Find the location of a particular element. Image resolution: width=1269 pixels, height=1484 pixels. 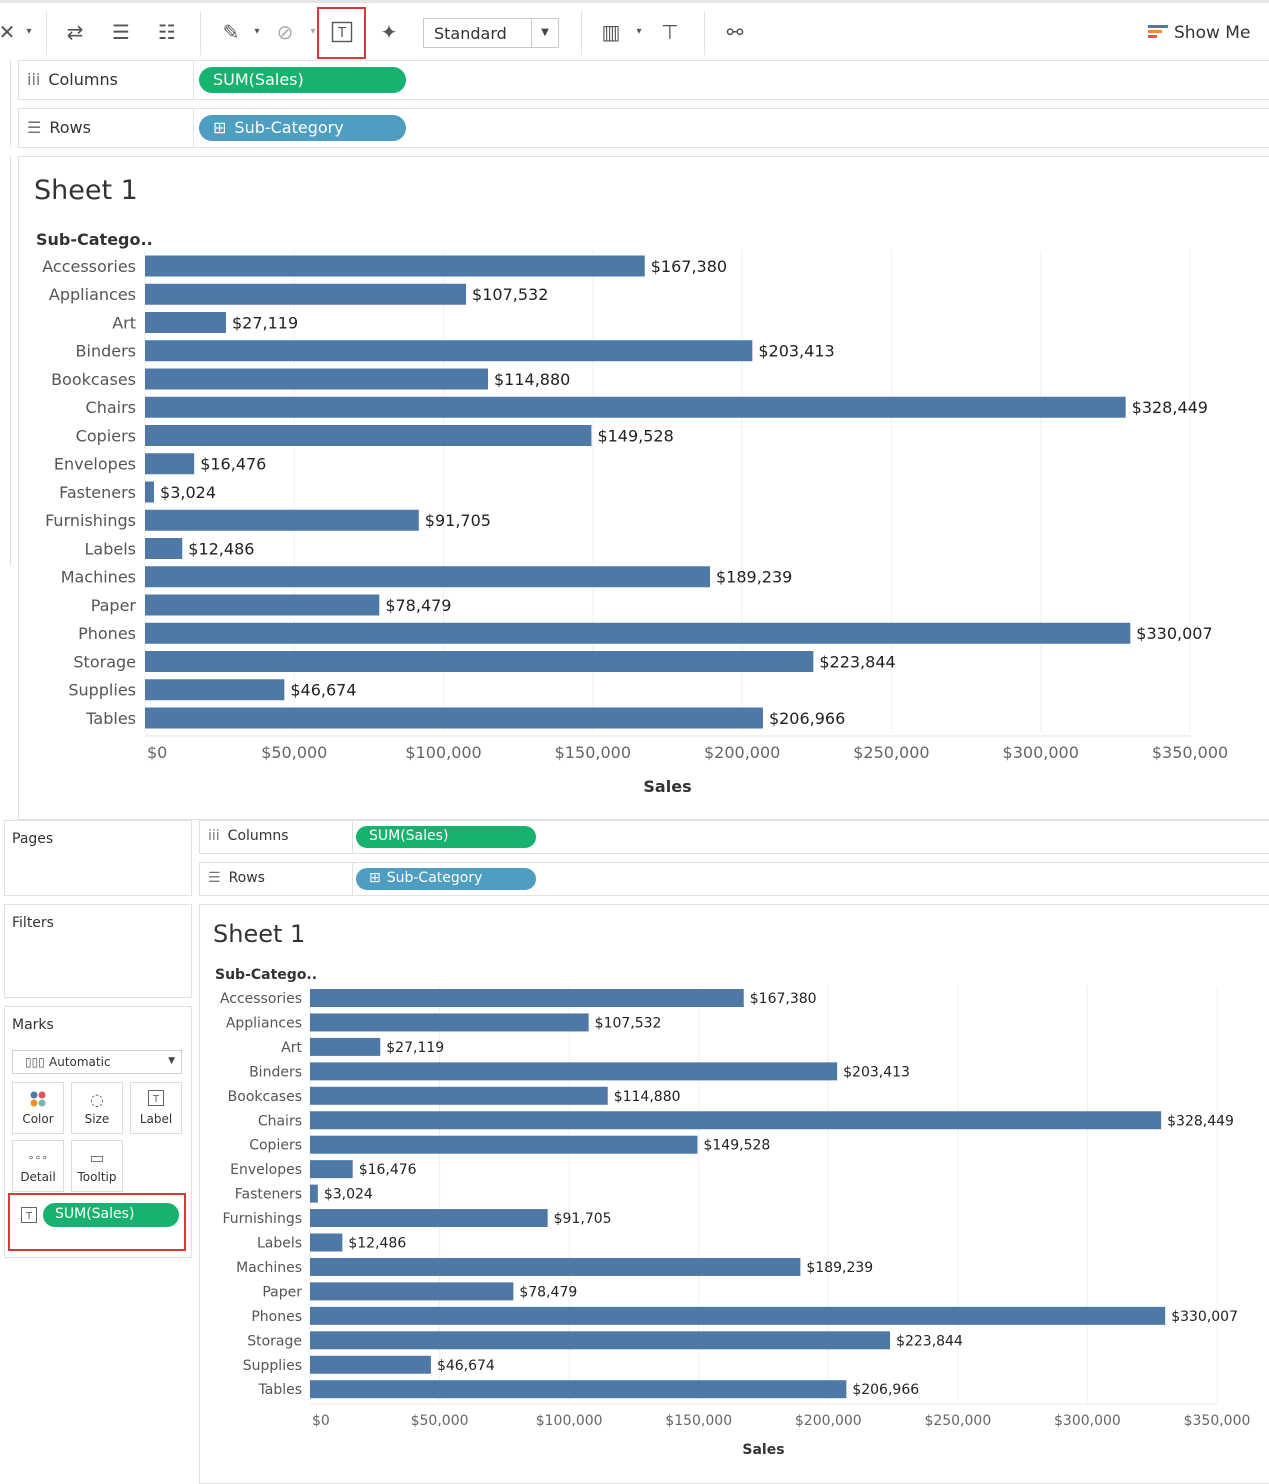

category-label: Labels is located at coordinates (279, 1244).